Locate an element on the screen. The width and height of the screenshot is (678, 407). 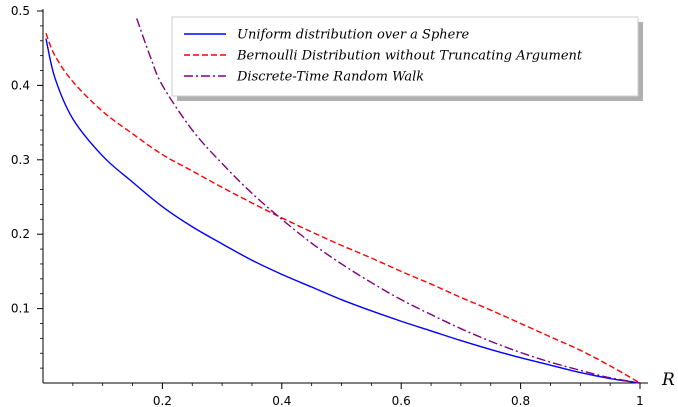
legend-label-1: Uniform distribution over a Sphere is located at coordinates (353, 35).